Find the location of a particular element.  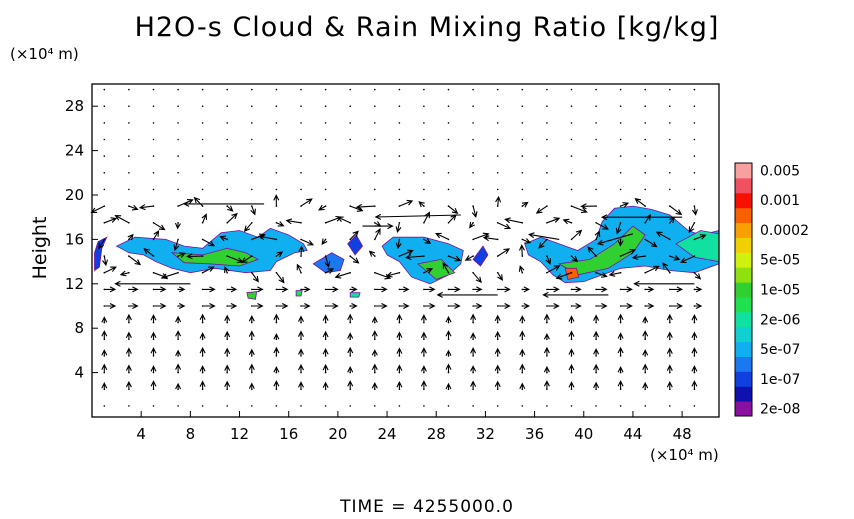

x-tick-label: 12 is located at coordinates (239, 434).